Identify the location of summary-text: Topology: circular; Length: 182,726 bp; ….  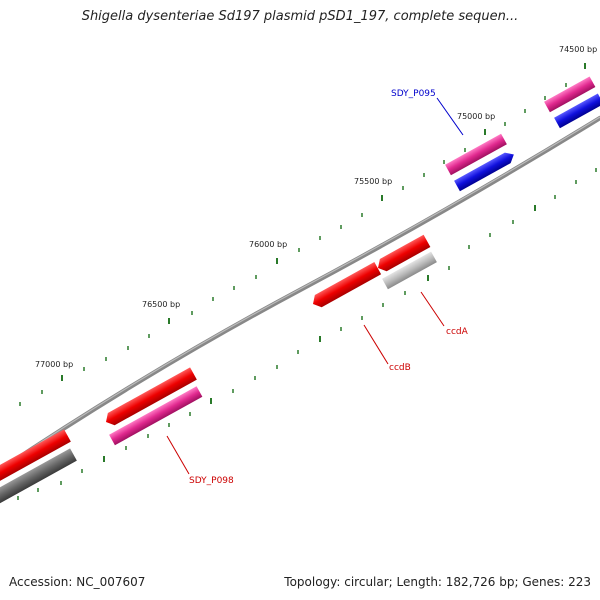
(437, 582).